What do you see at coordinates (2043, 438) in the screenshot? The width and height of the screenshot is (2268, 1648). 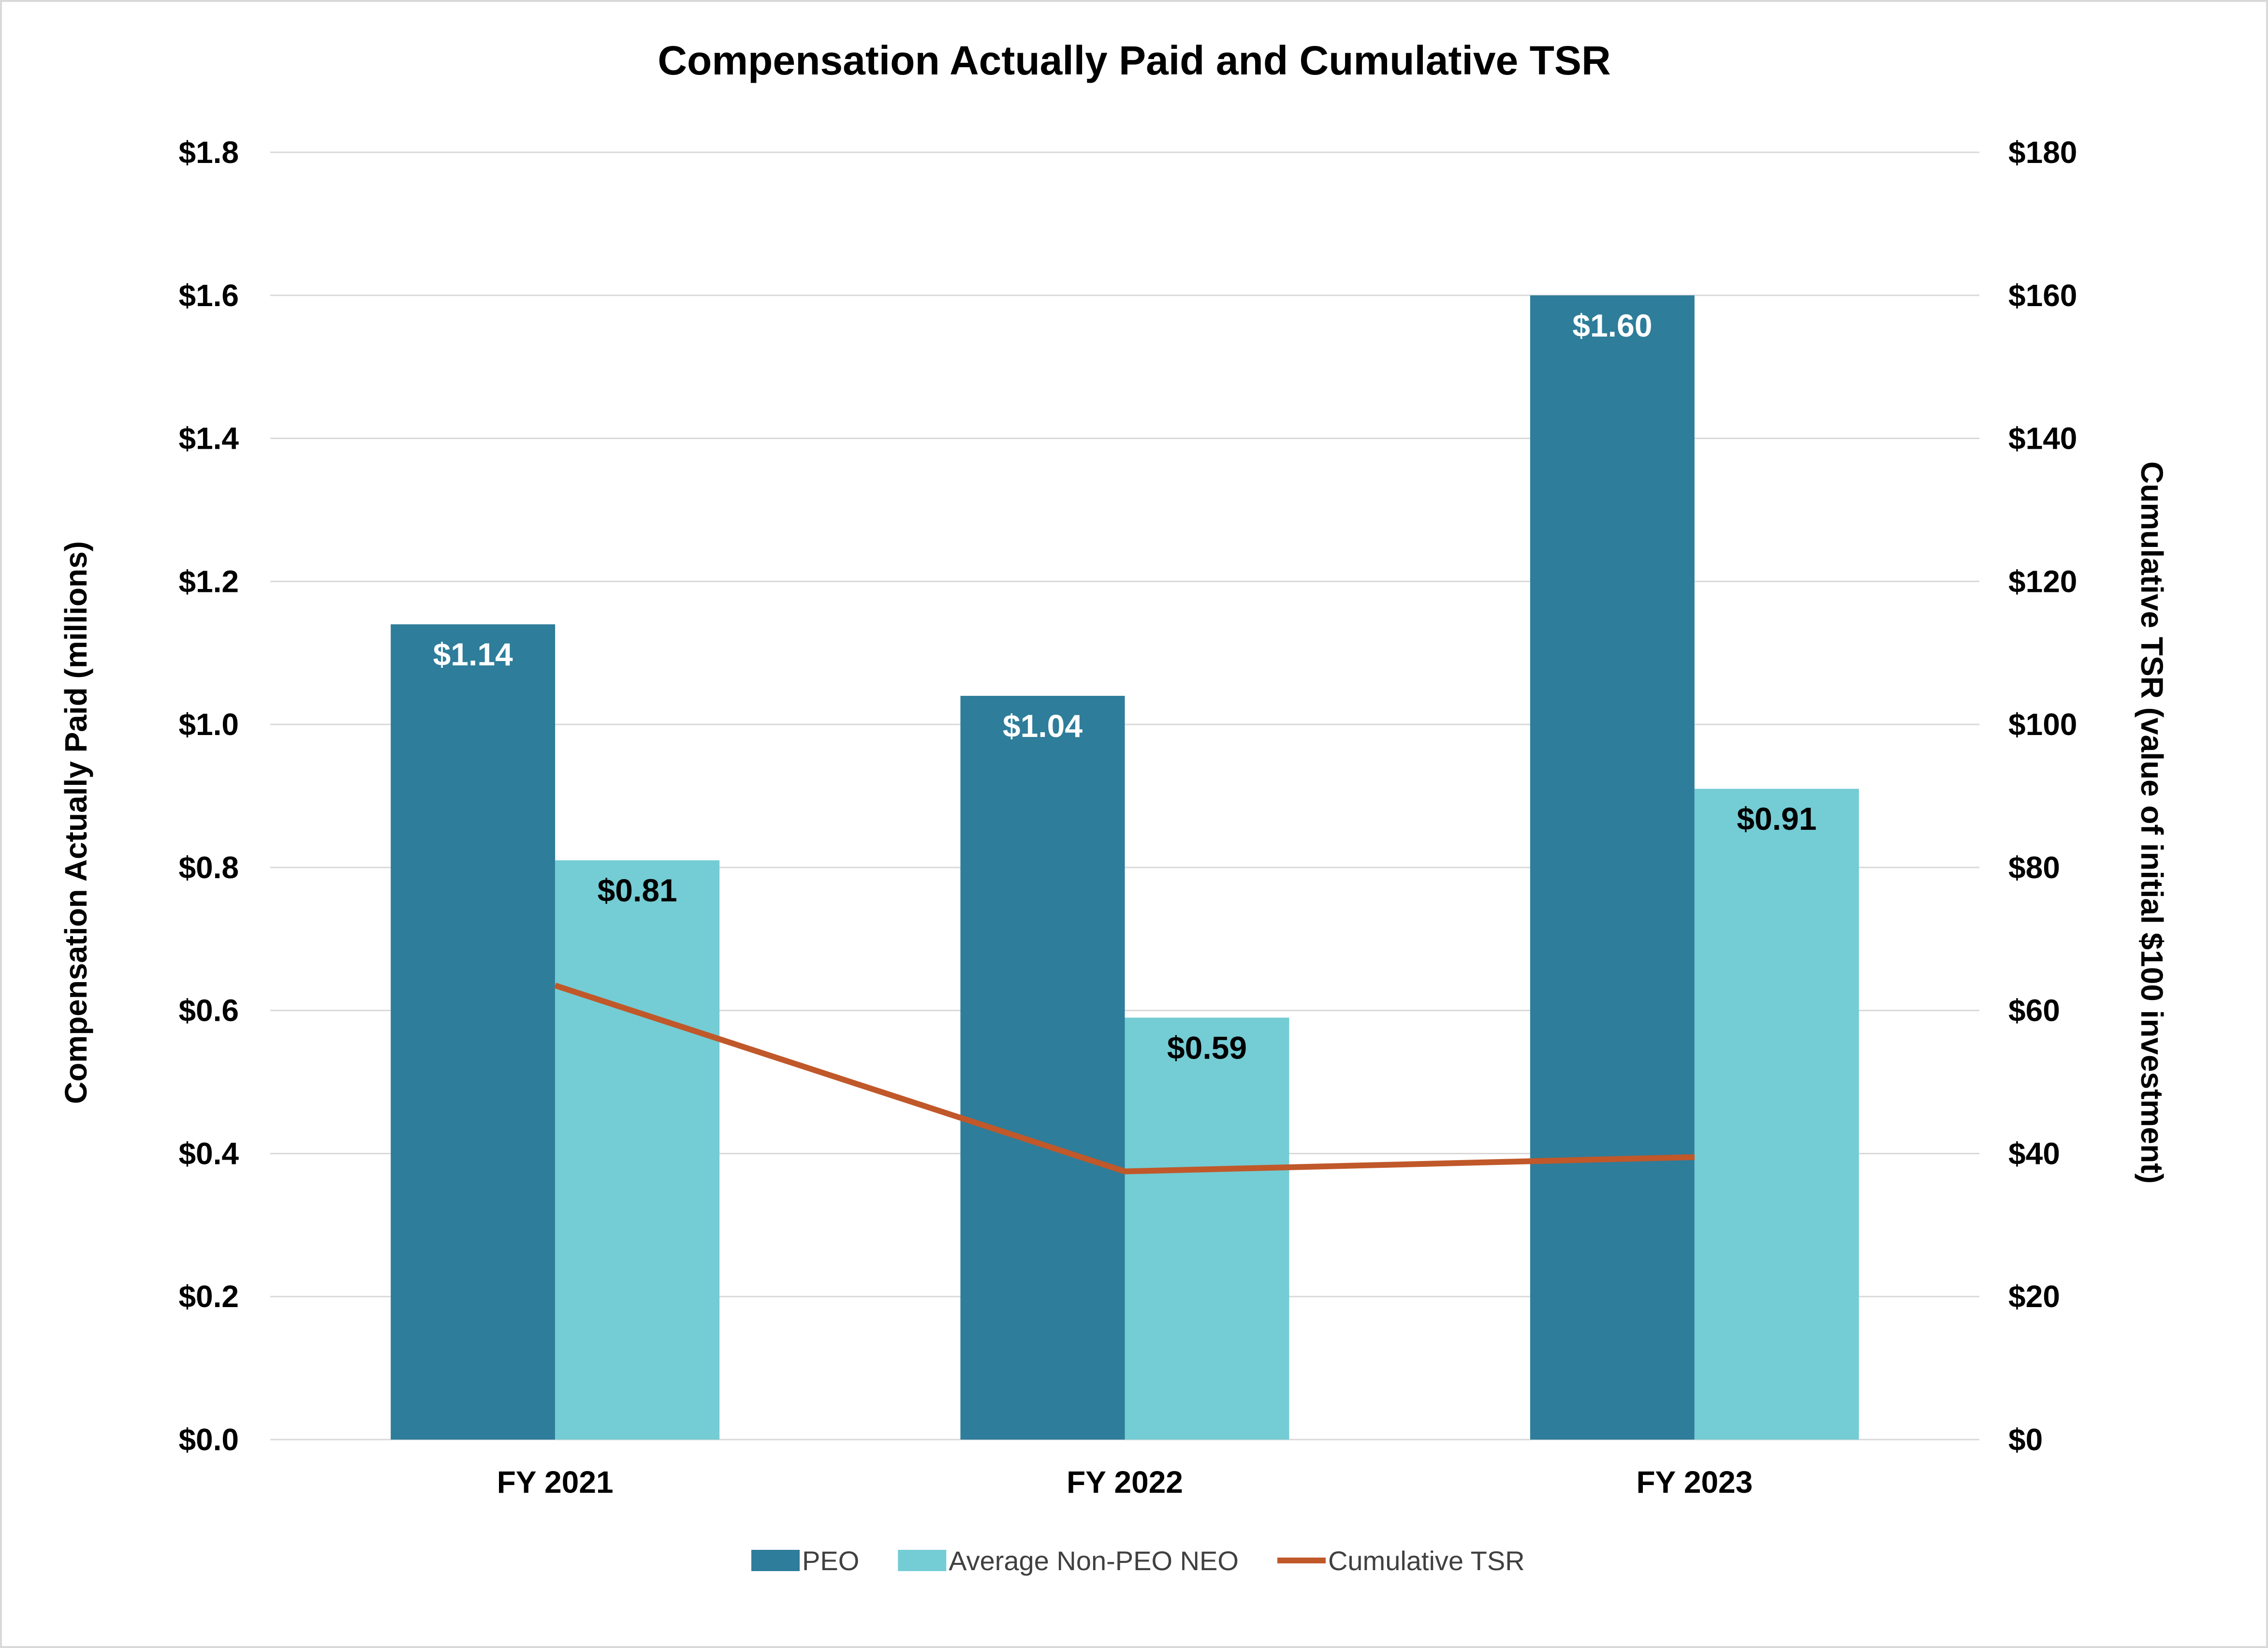 I see `y-tick-label-right: $140` at bounding box center [2043, 438].